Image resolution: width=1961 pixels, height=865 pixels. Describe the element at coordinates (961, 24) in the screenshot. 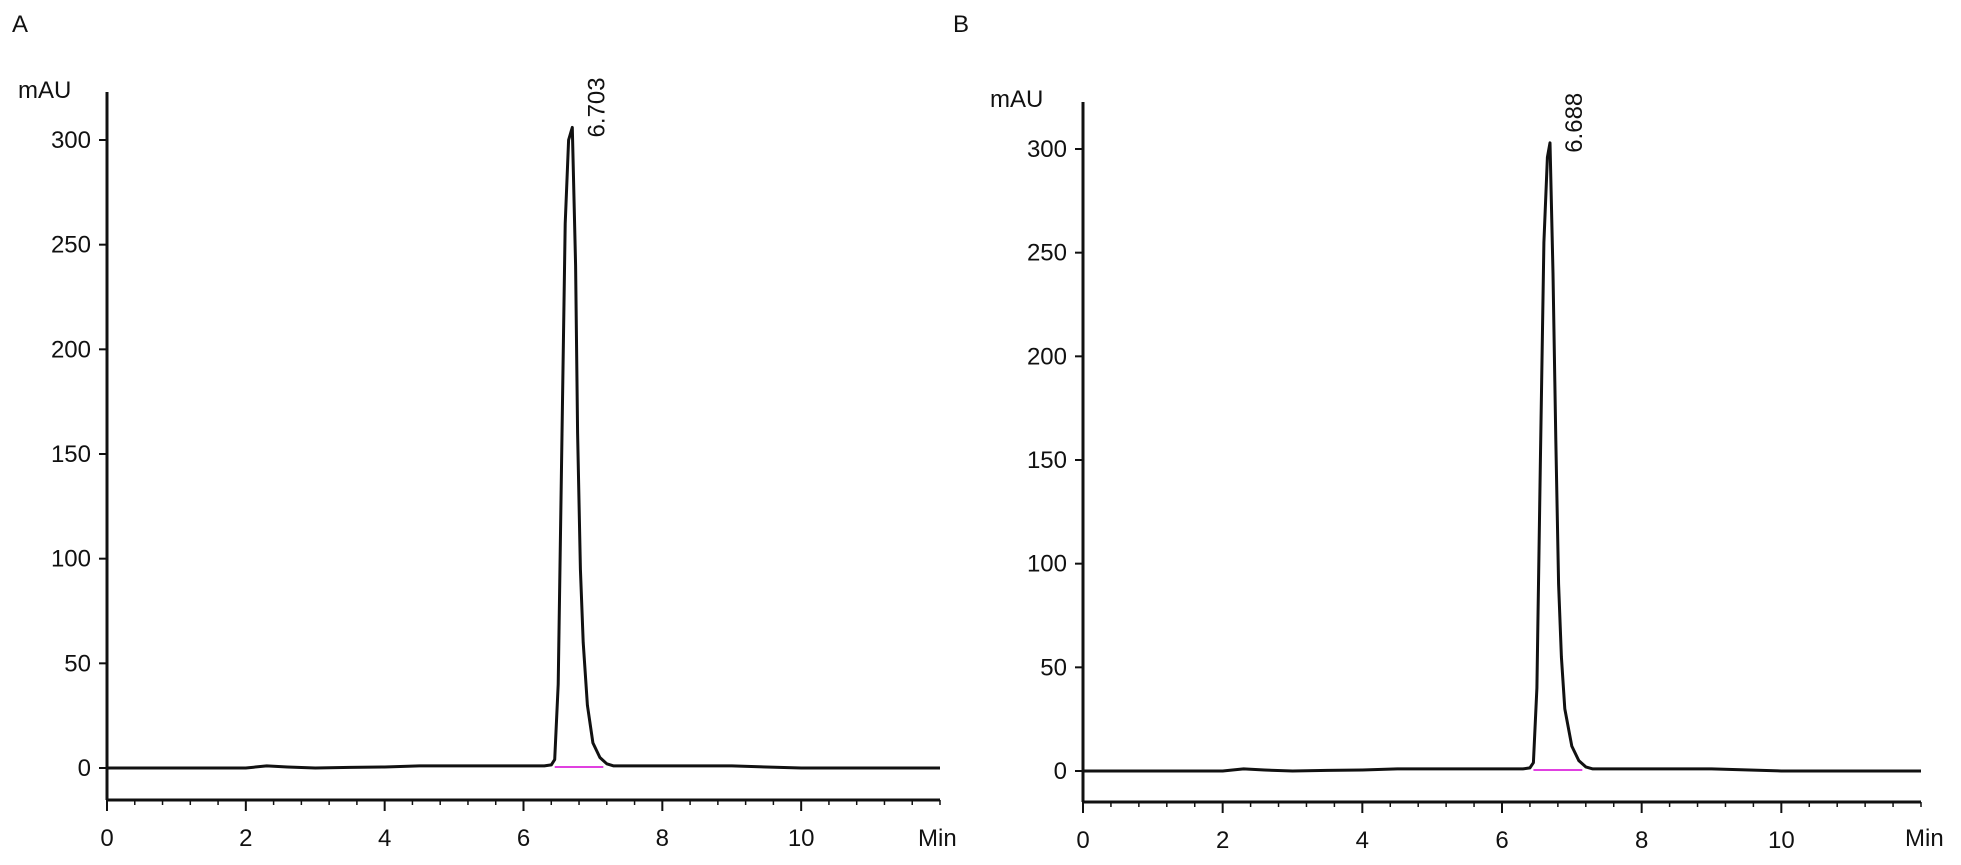

I see `panel-label: B` at that location.